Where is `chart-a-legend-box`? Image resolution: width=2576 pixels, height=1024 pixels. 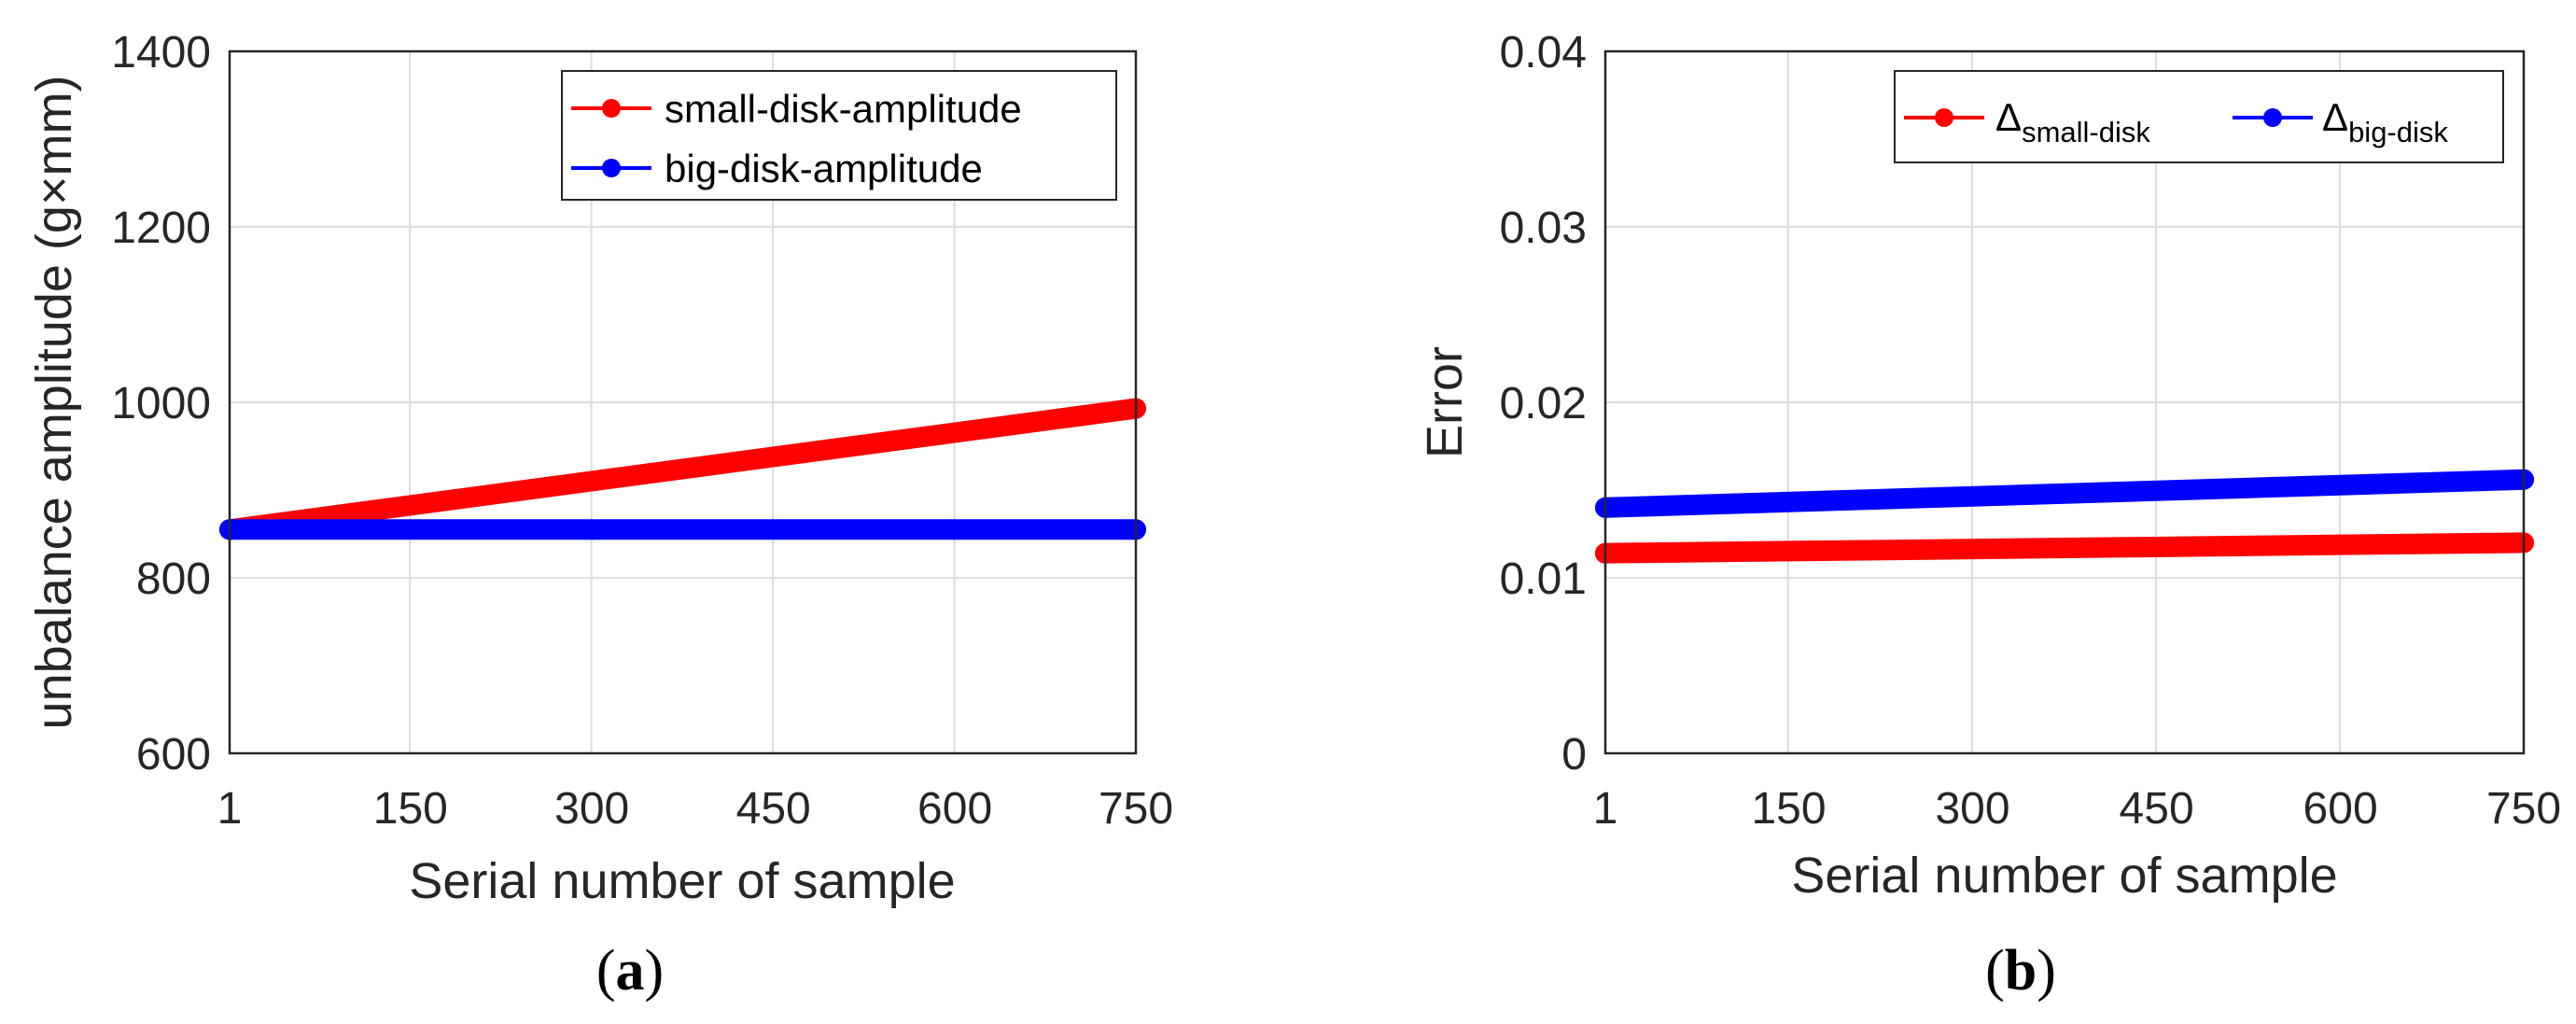
chart-a-legend-box is located at coordinates (839, 135).